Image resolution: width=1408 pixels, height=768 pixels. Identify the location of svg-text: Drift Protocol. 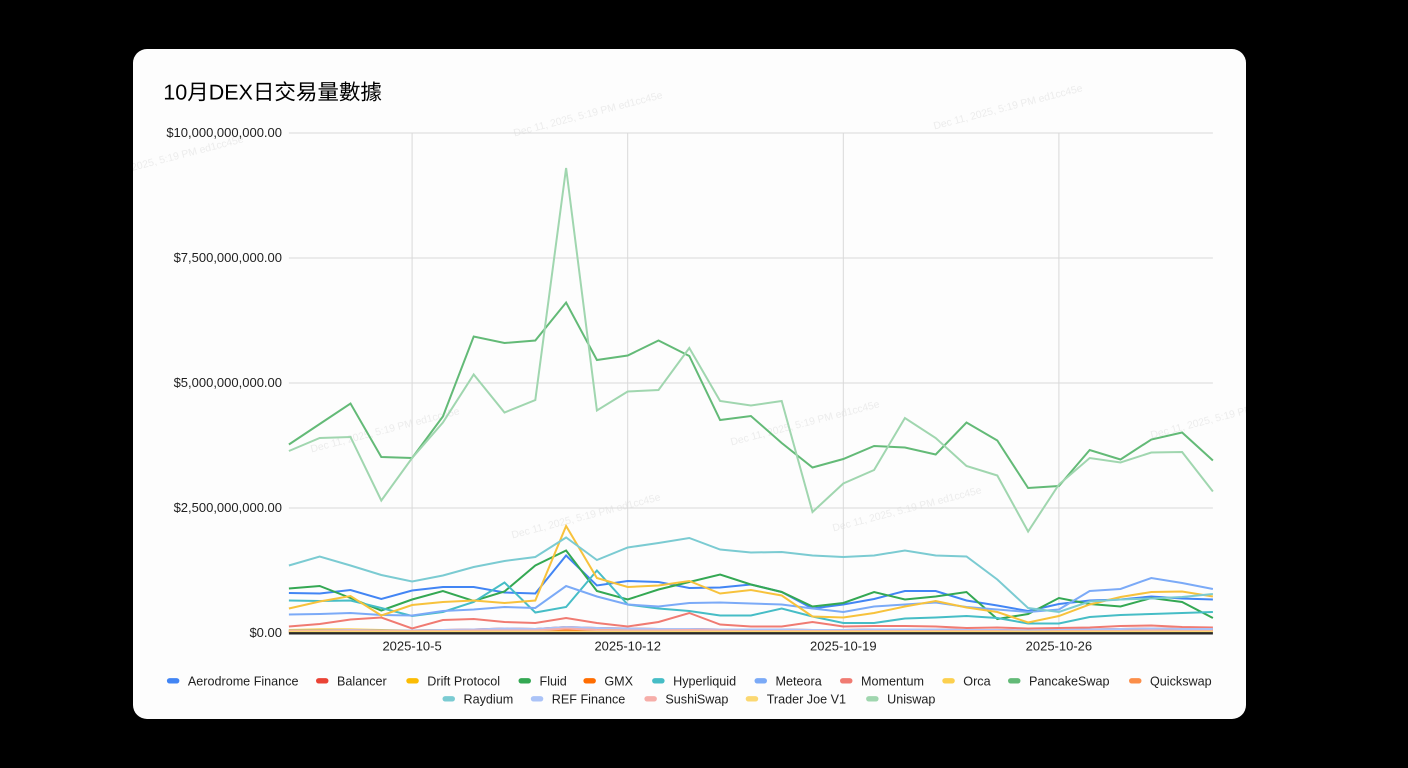
(463, 681).